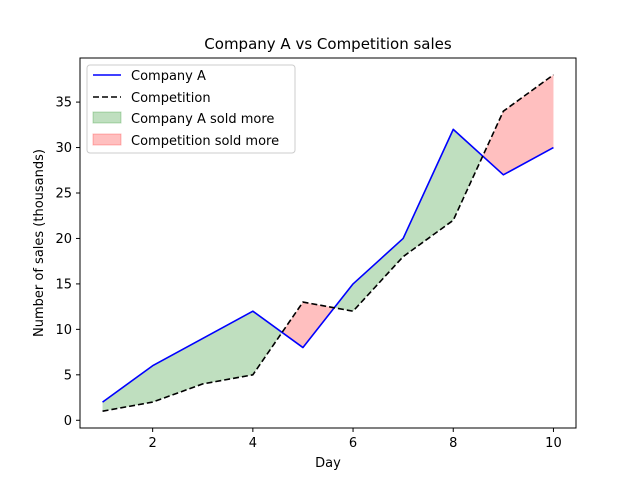 Image resolution: width=640 pixels, height=480 pixels. What do you see at coordinates (205, 141) in the screenshot?
I see `legend-label-competition-sold-more: Competition sold more` at bounding box center [205, 141].